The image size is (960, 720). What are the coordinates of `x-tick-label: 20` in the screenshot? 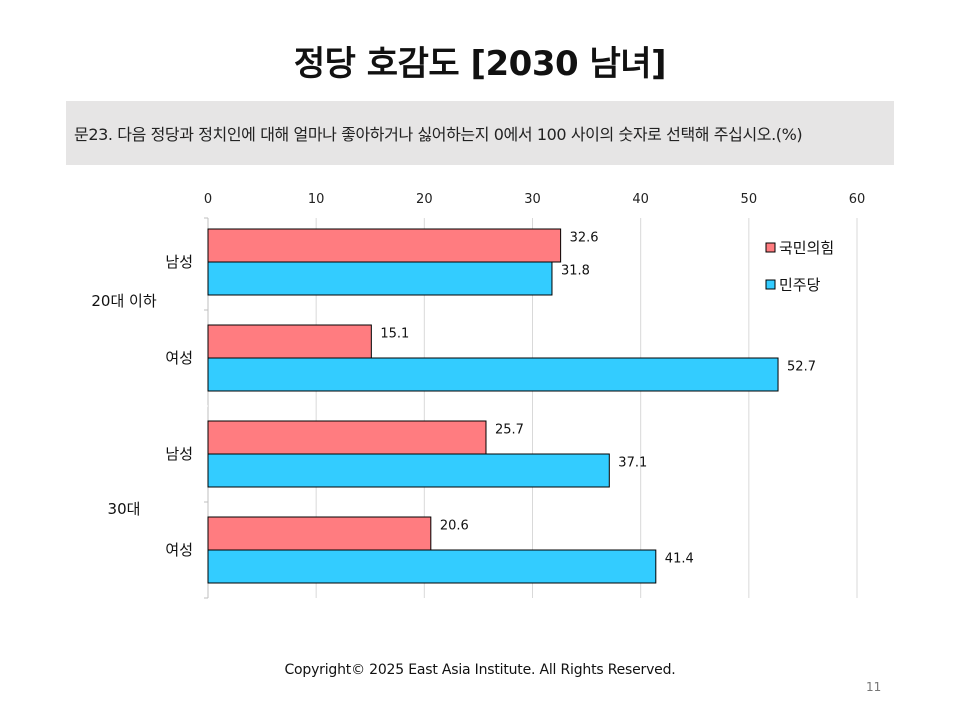 It's located at (424, 199).